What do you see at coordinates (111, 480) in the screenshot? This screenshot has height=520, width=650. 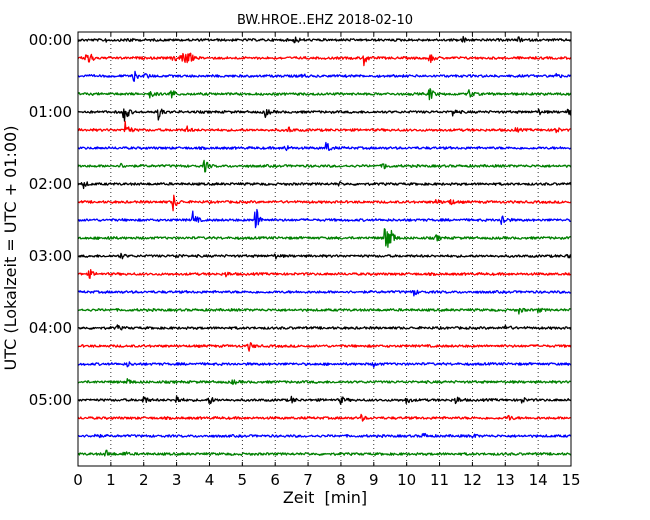 I see `x-tick-label: 1` at bounding box center [111, 480].